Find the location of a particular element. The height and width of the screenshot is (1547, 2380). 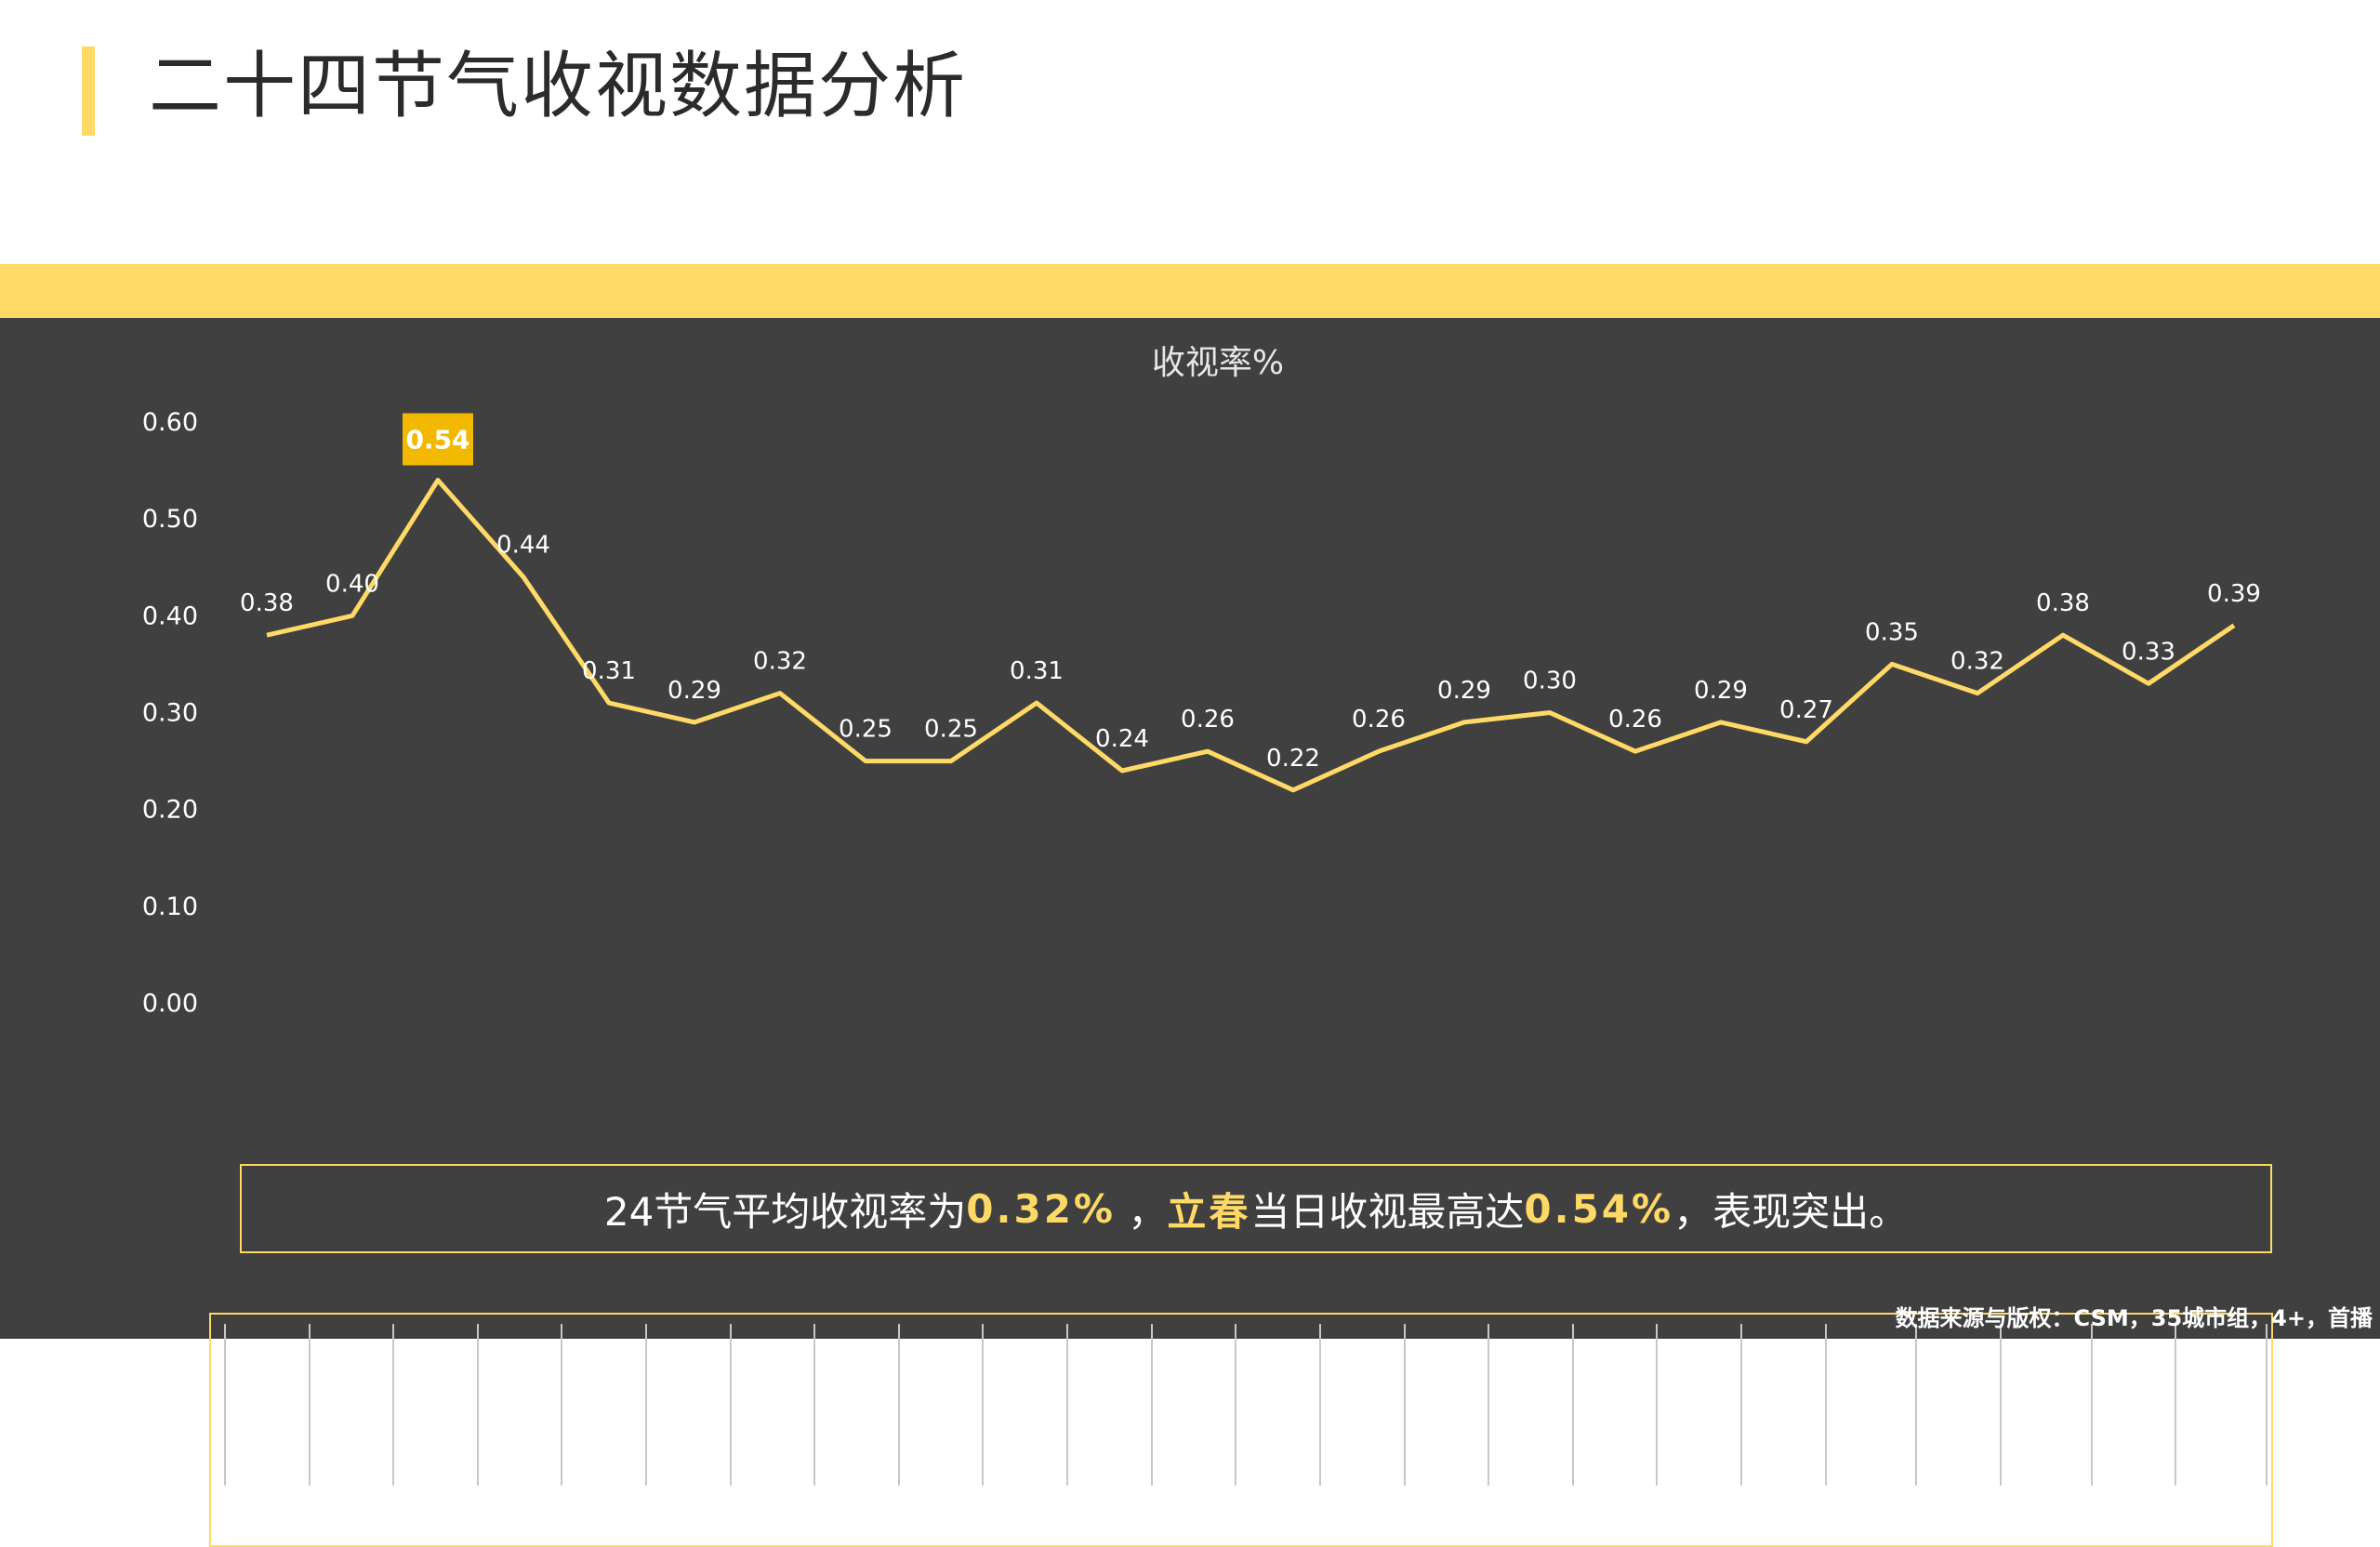

data-label: 0.22 is located at coordinates (1293, 759).